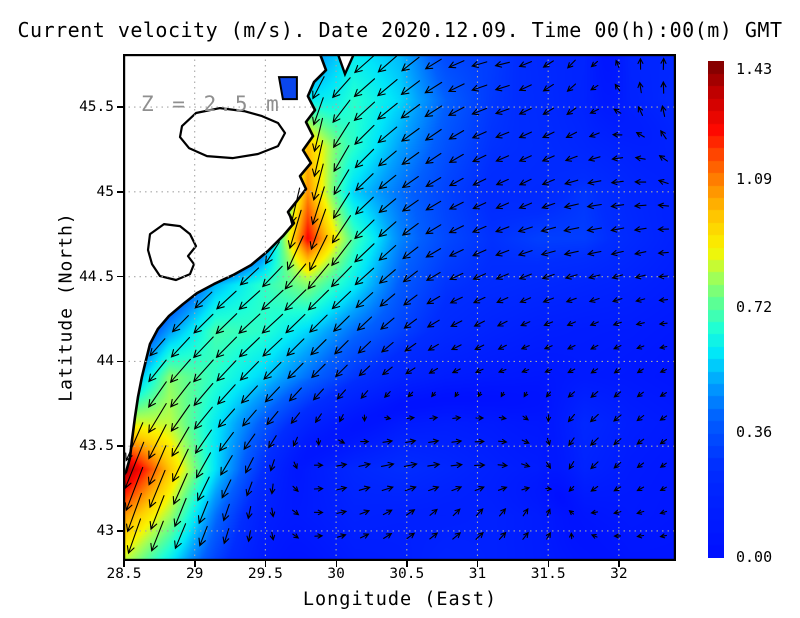 The width and height of the screenshot is (800, 618). I want to click on colorbar, so click(716, 309).